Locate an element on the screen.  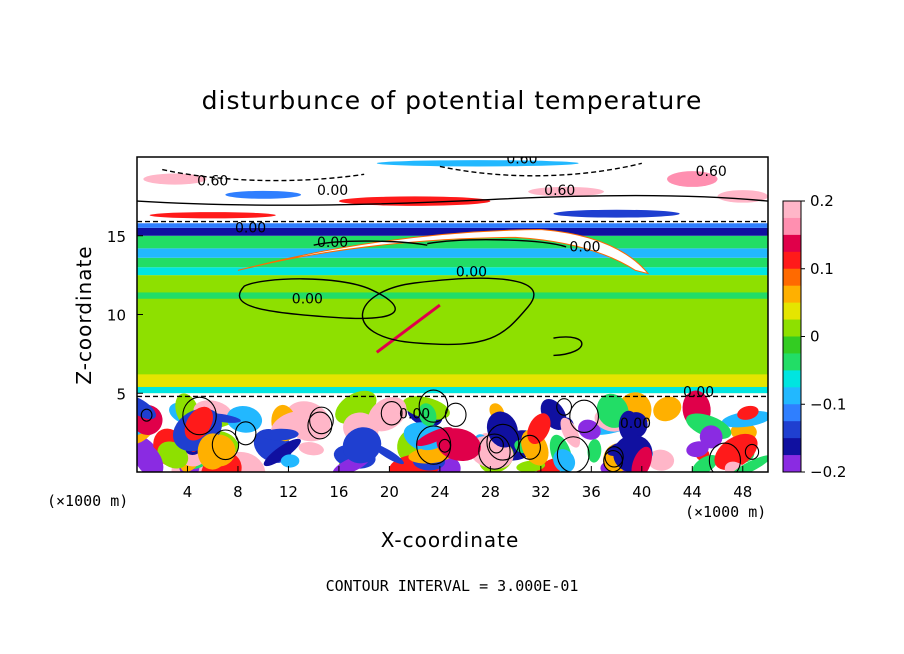
tropopause-tongue is located at coordinates (443, 251).